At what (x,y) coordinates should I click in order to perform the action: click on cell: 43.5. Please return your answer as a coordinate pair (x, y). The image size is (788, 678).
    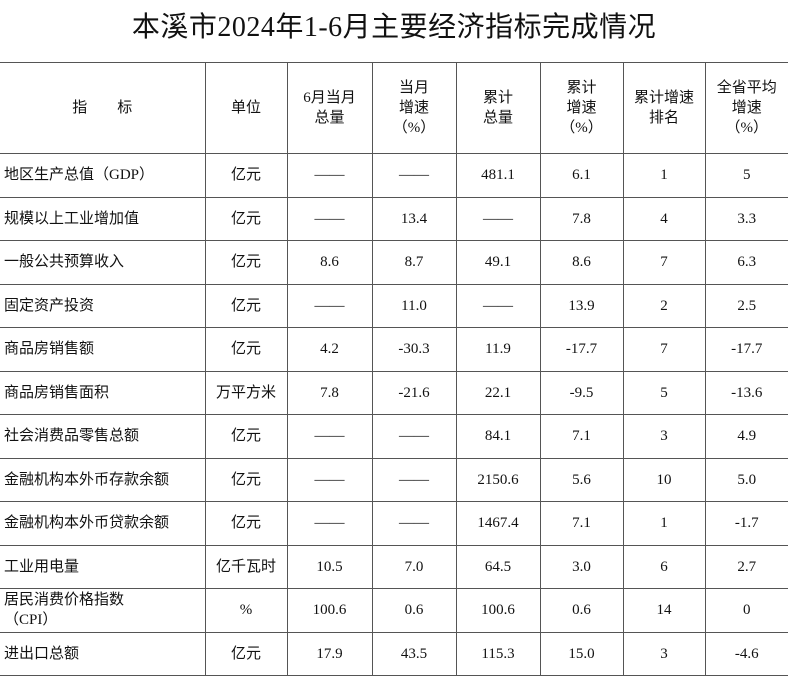
    Looking at the image, I should click on (414, 653).